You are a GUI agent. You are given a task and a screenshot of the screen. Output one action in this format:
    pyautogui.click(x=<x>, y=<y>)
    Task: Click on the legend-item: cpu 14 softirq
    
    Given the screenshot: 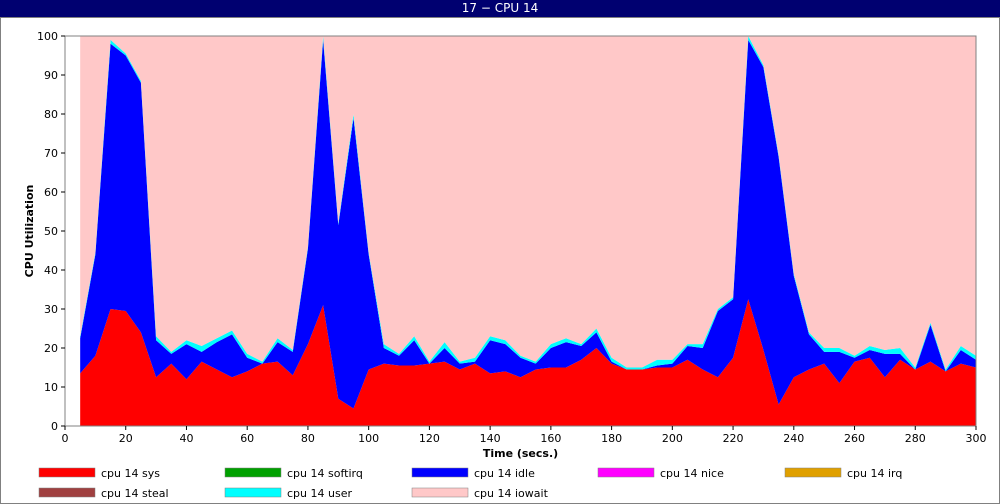 What is the action you would take?
    pyautogui.click(x=293, y=473)
    